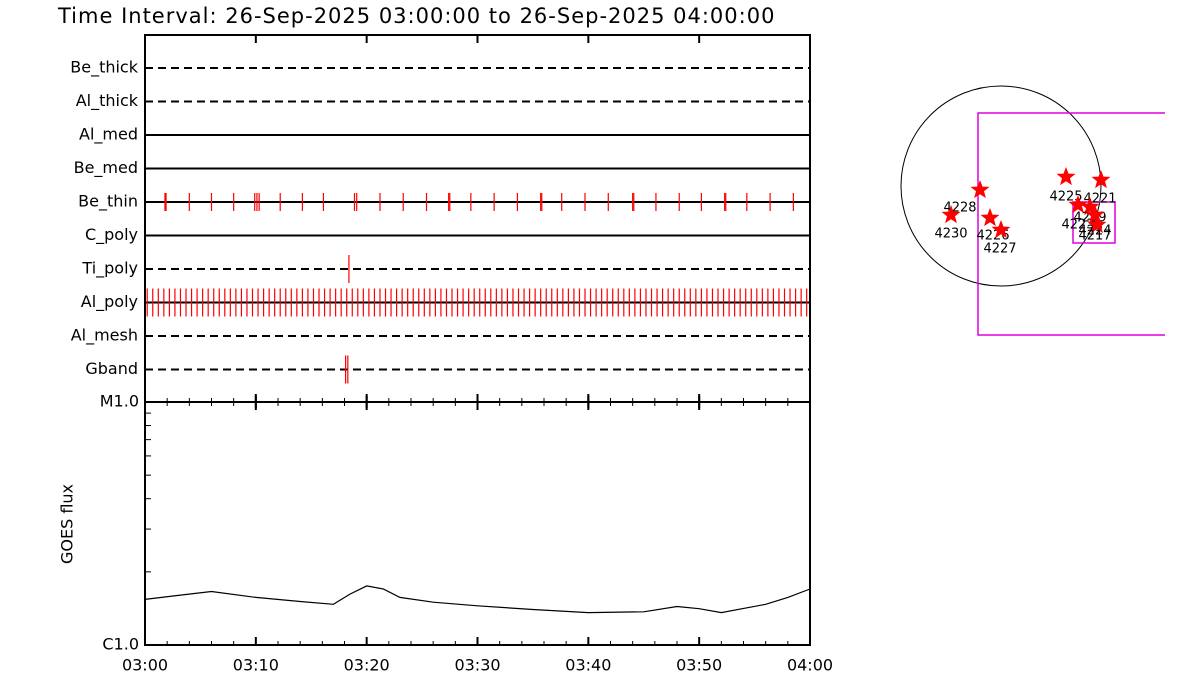 This screenshot has width=1200, height=700. What do you see at coordinates (111, 368) in the screenshot?
I see `filter-label: Gband` at bounding box center [111, 368].